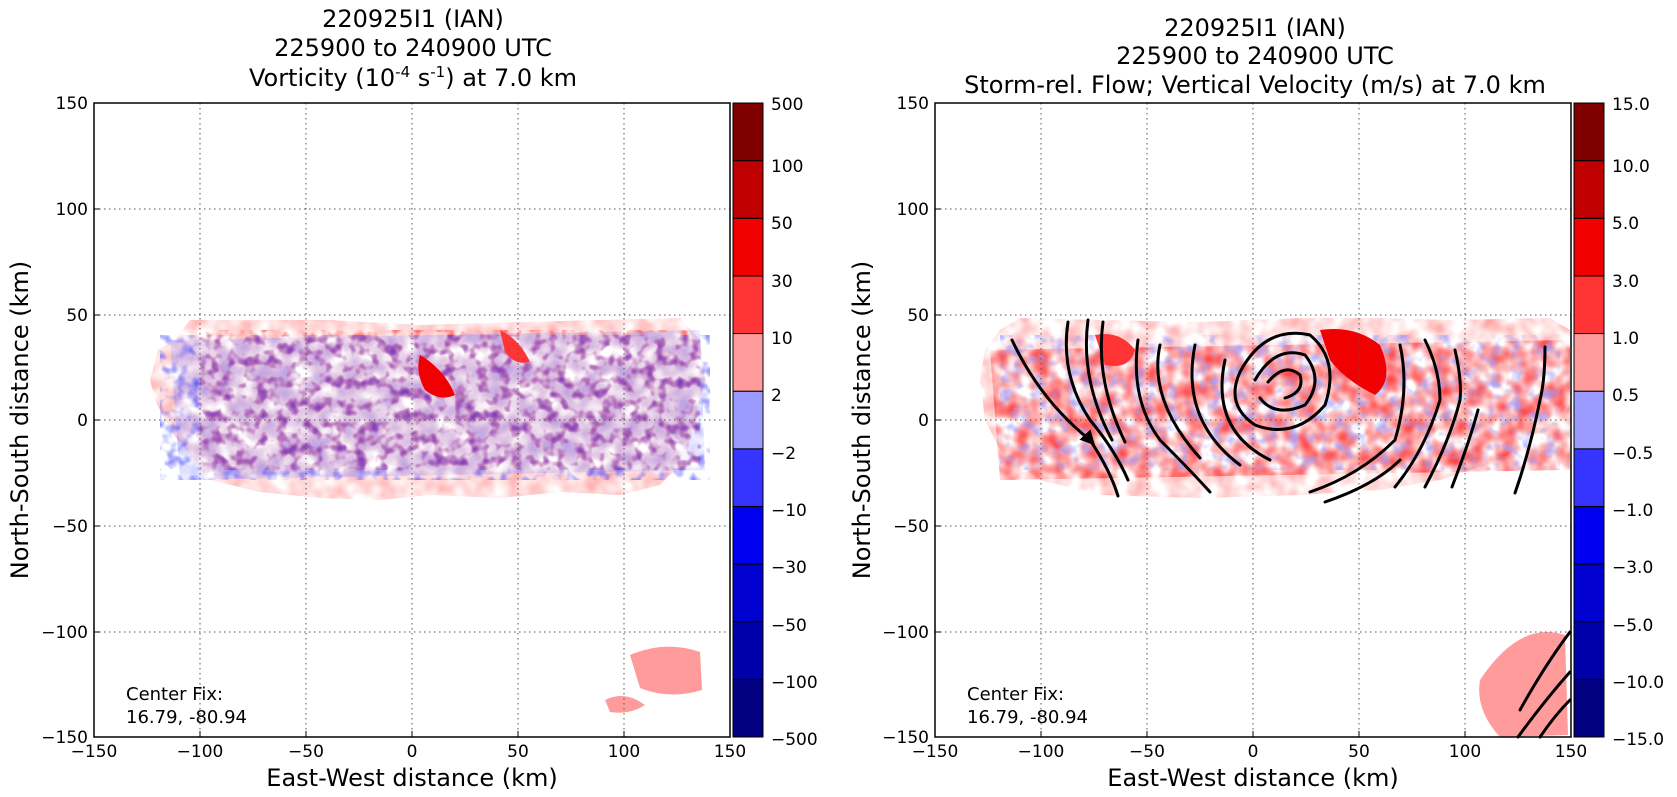 The image size is (1677, 797). What do you see at coordinates (1252, 778) in the screenshot?
I see `right-x-axis-label: East-West distance (km)` at bounding box center [1252, 778].